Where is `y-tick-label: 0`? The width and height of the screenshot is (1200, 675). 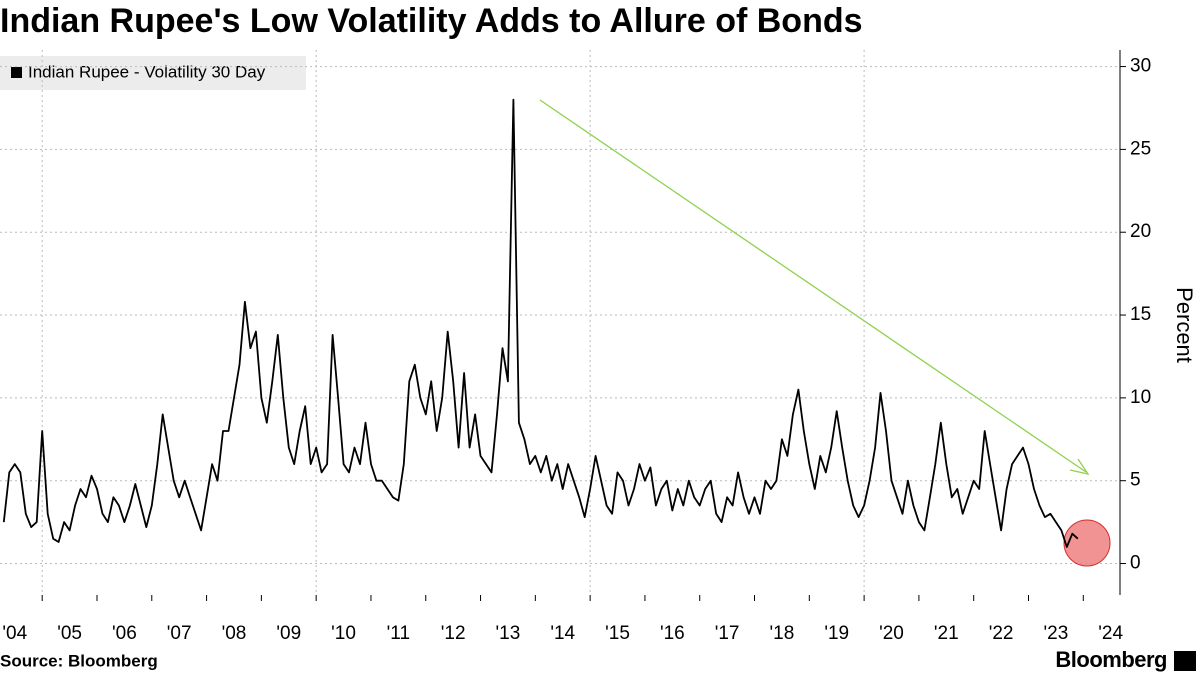
y-tick-label: 0 is located at coordinates (1135, 563).